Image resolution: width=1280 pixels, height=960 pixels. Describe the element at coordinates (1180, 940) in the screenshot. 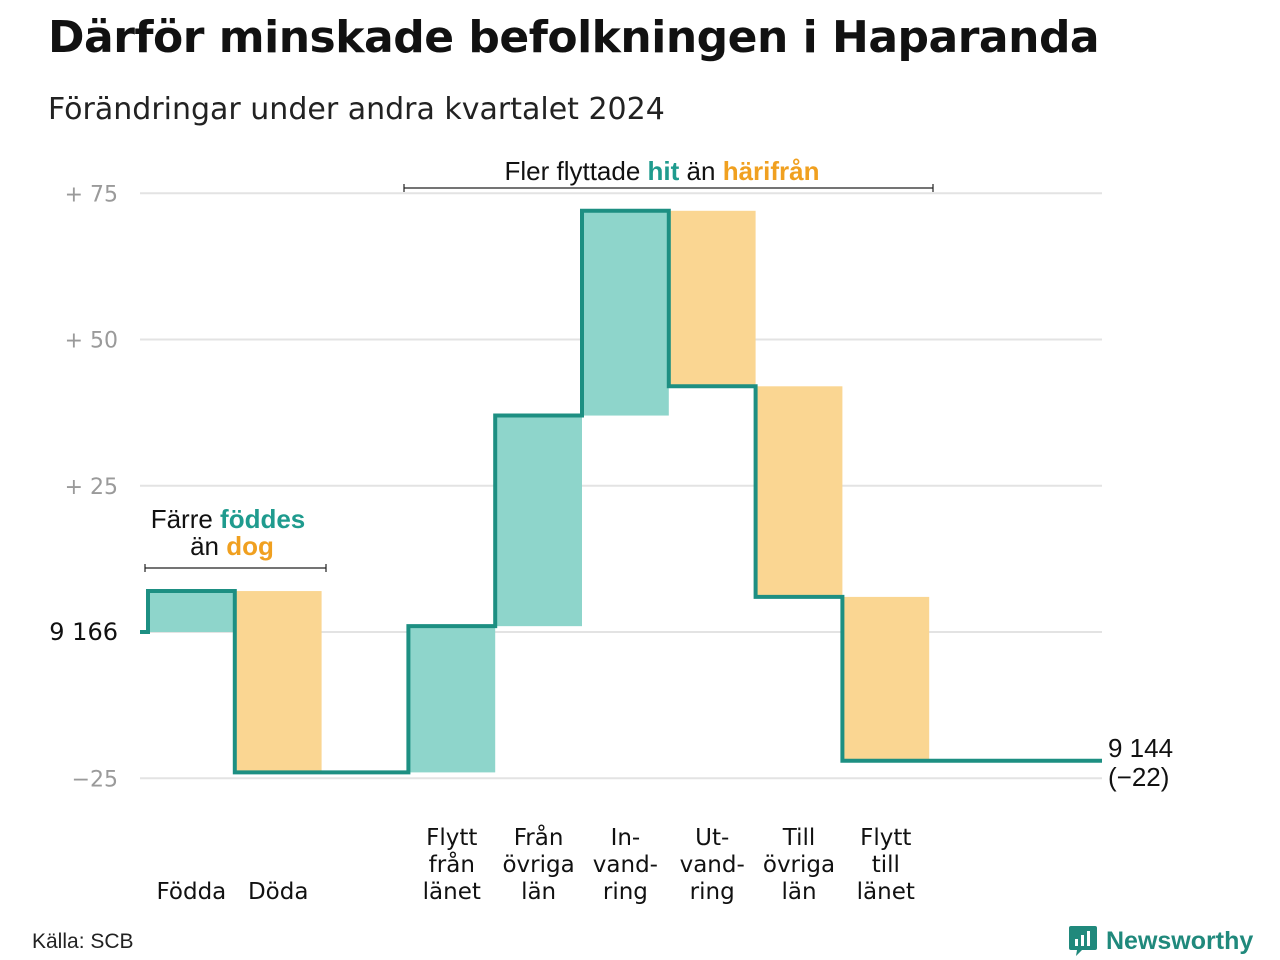

I see `logo-wordmark: Newsworthy` at that location.